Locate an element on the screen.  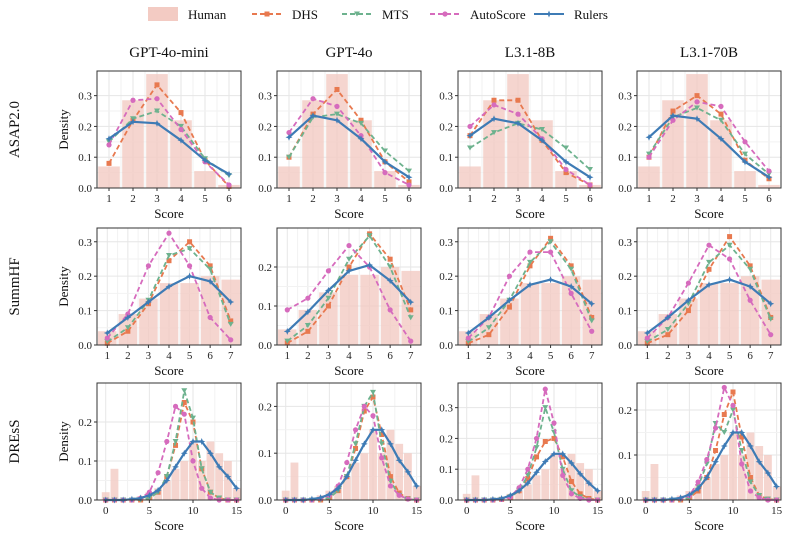
y-axis-label: Density is located at coordinates (63, 129).